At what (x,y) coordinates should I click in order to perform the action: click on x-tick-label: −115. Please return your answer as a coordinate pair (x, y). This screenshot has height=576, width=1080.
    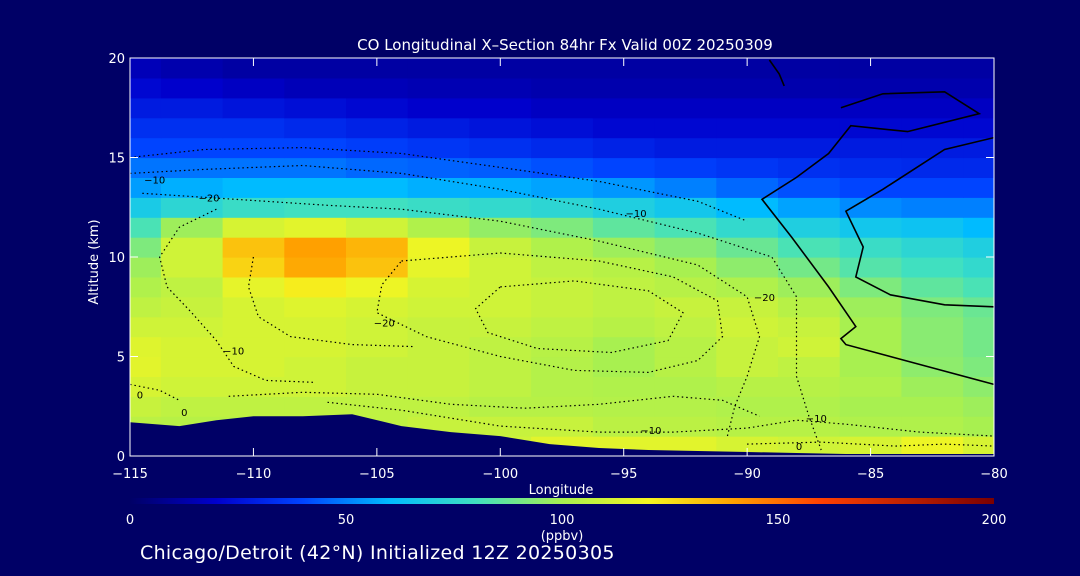
    Looking at the image, I should click on (130, 474).